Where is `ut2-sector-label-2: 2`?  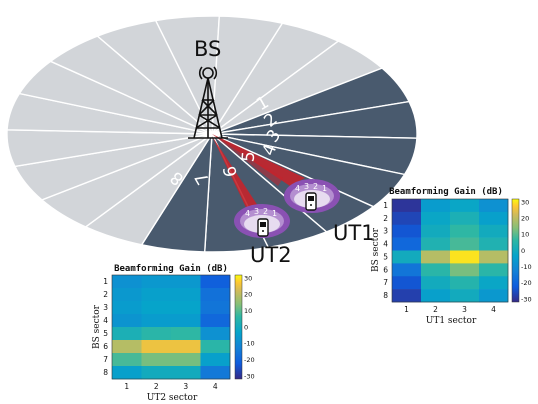 ut2-sector-label-2: 2 is located at coordinates (265, 211).